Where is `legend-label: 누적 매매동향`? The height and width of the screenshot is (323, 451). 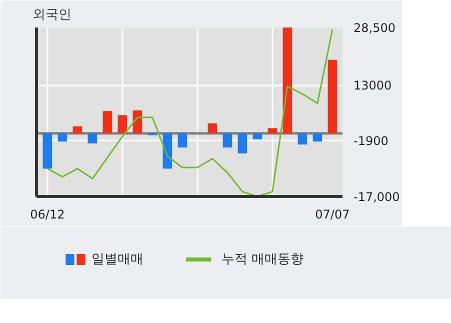 legend-label: 누적 매매동향 is located at coordinates (262, 259).